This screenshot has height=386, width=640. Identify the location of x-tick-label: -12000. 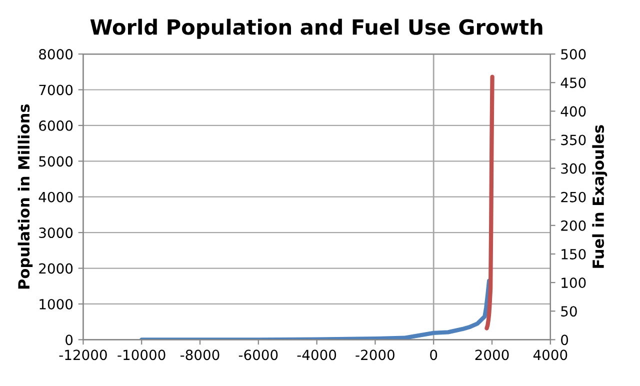
(83, 355).